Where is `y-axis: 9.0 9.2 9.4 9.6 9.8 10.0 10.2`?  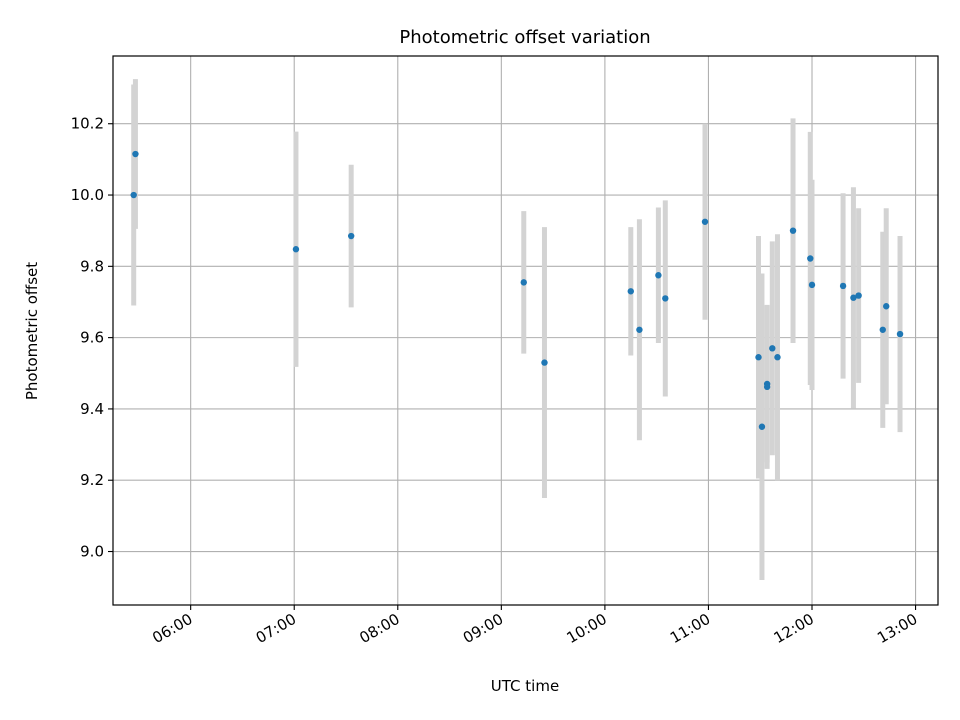 y-axis: 9.0 9.2 9.4 9.6 9.8 10.0 10.2 is located at coordinates (92, 338).